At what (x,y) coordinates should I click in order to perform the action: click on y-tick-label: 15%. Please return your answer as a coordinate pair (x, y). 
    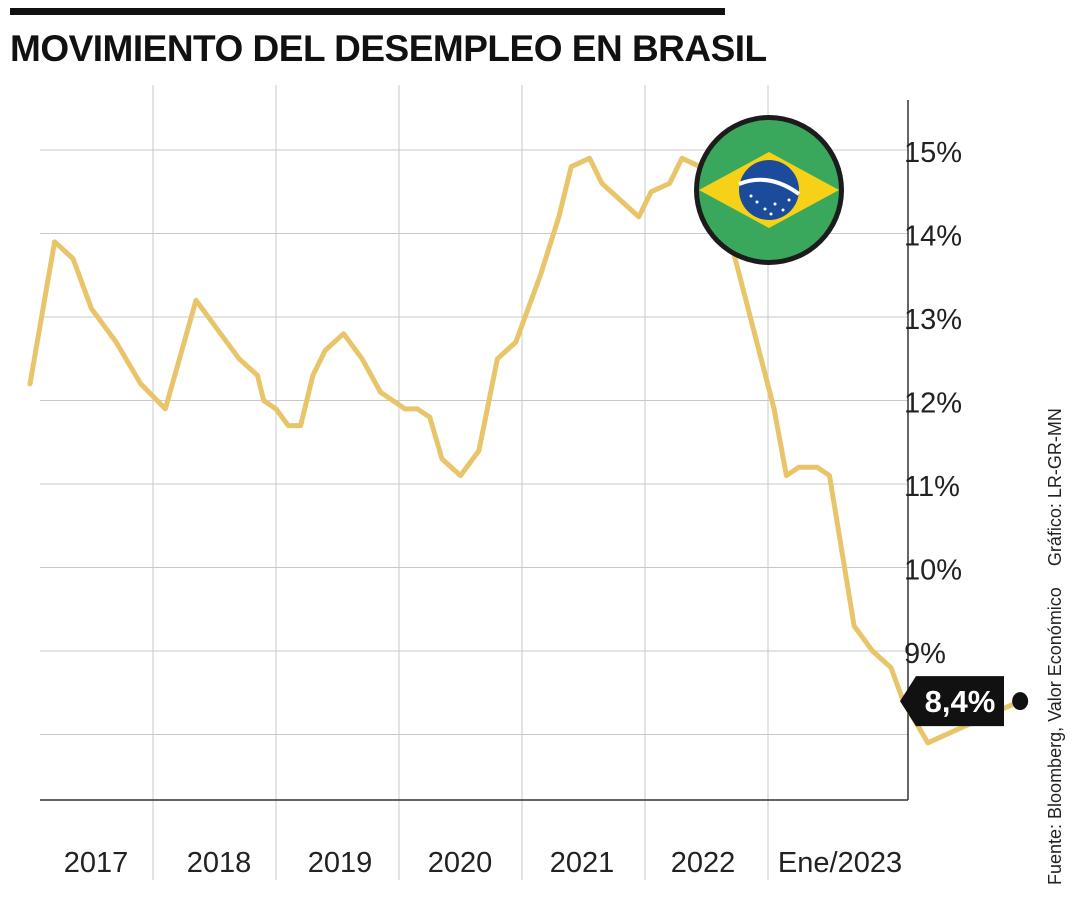
    Looking at the image, I should click on (933, 153).